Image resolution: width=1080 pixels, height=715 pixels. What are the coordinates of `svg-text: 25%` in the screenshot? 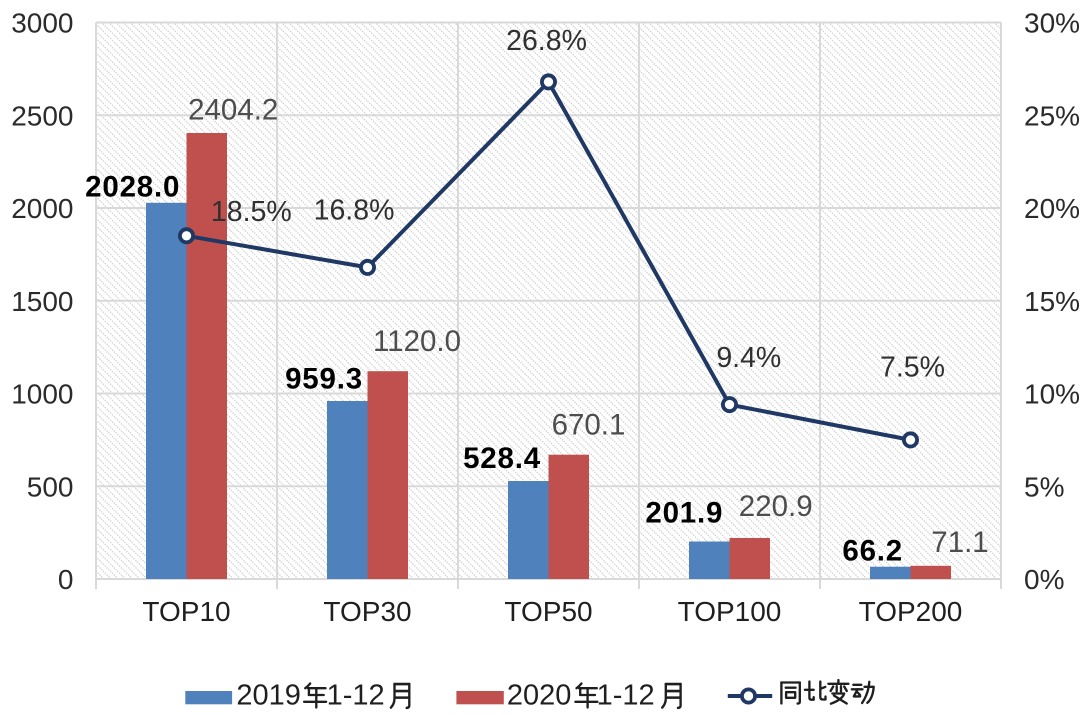 It's located at (1052, 115).